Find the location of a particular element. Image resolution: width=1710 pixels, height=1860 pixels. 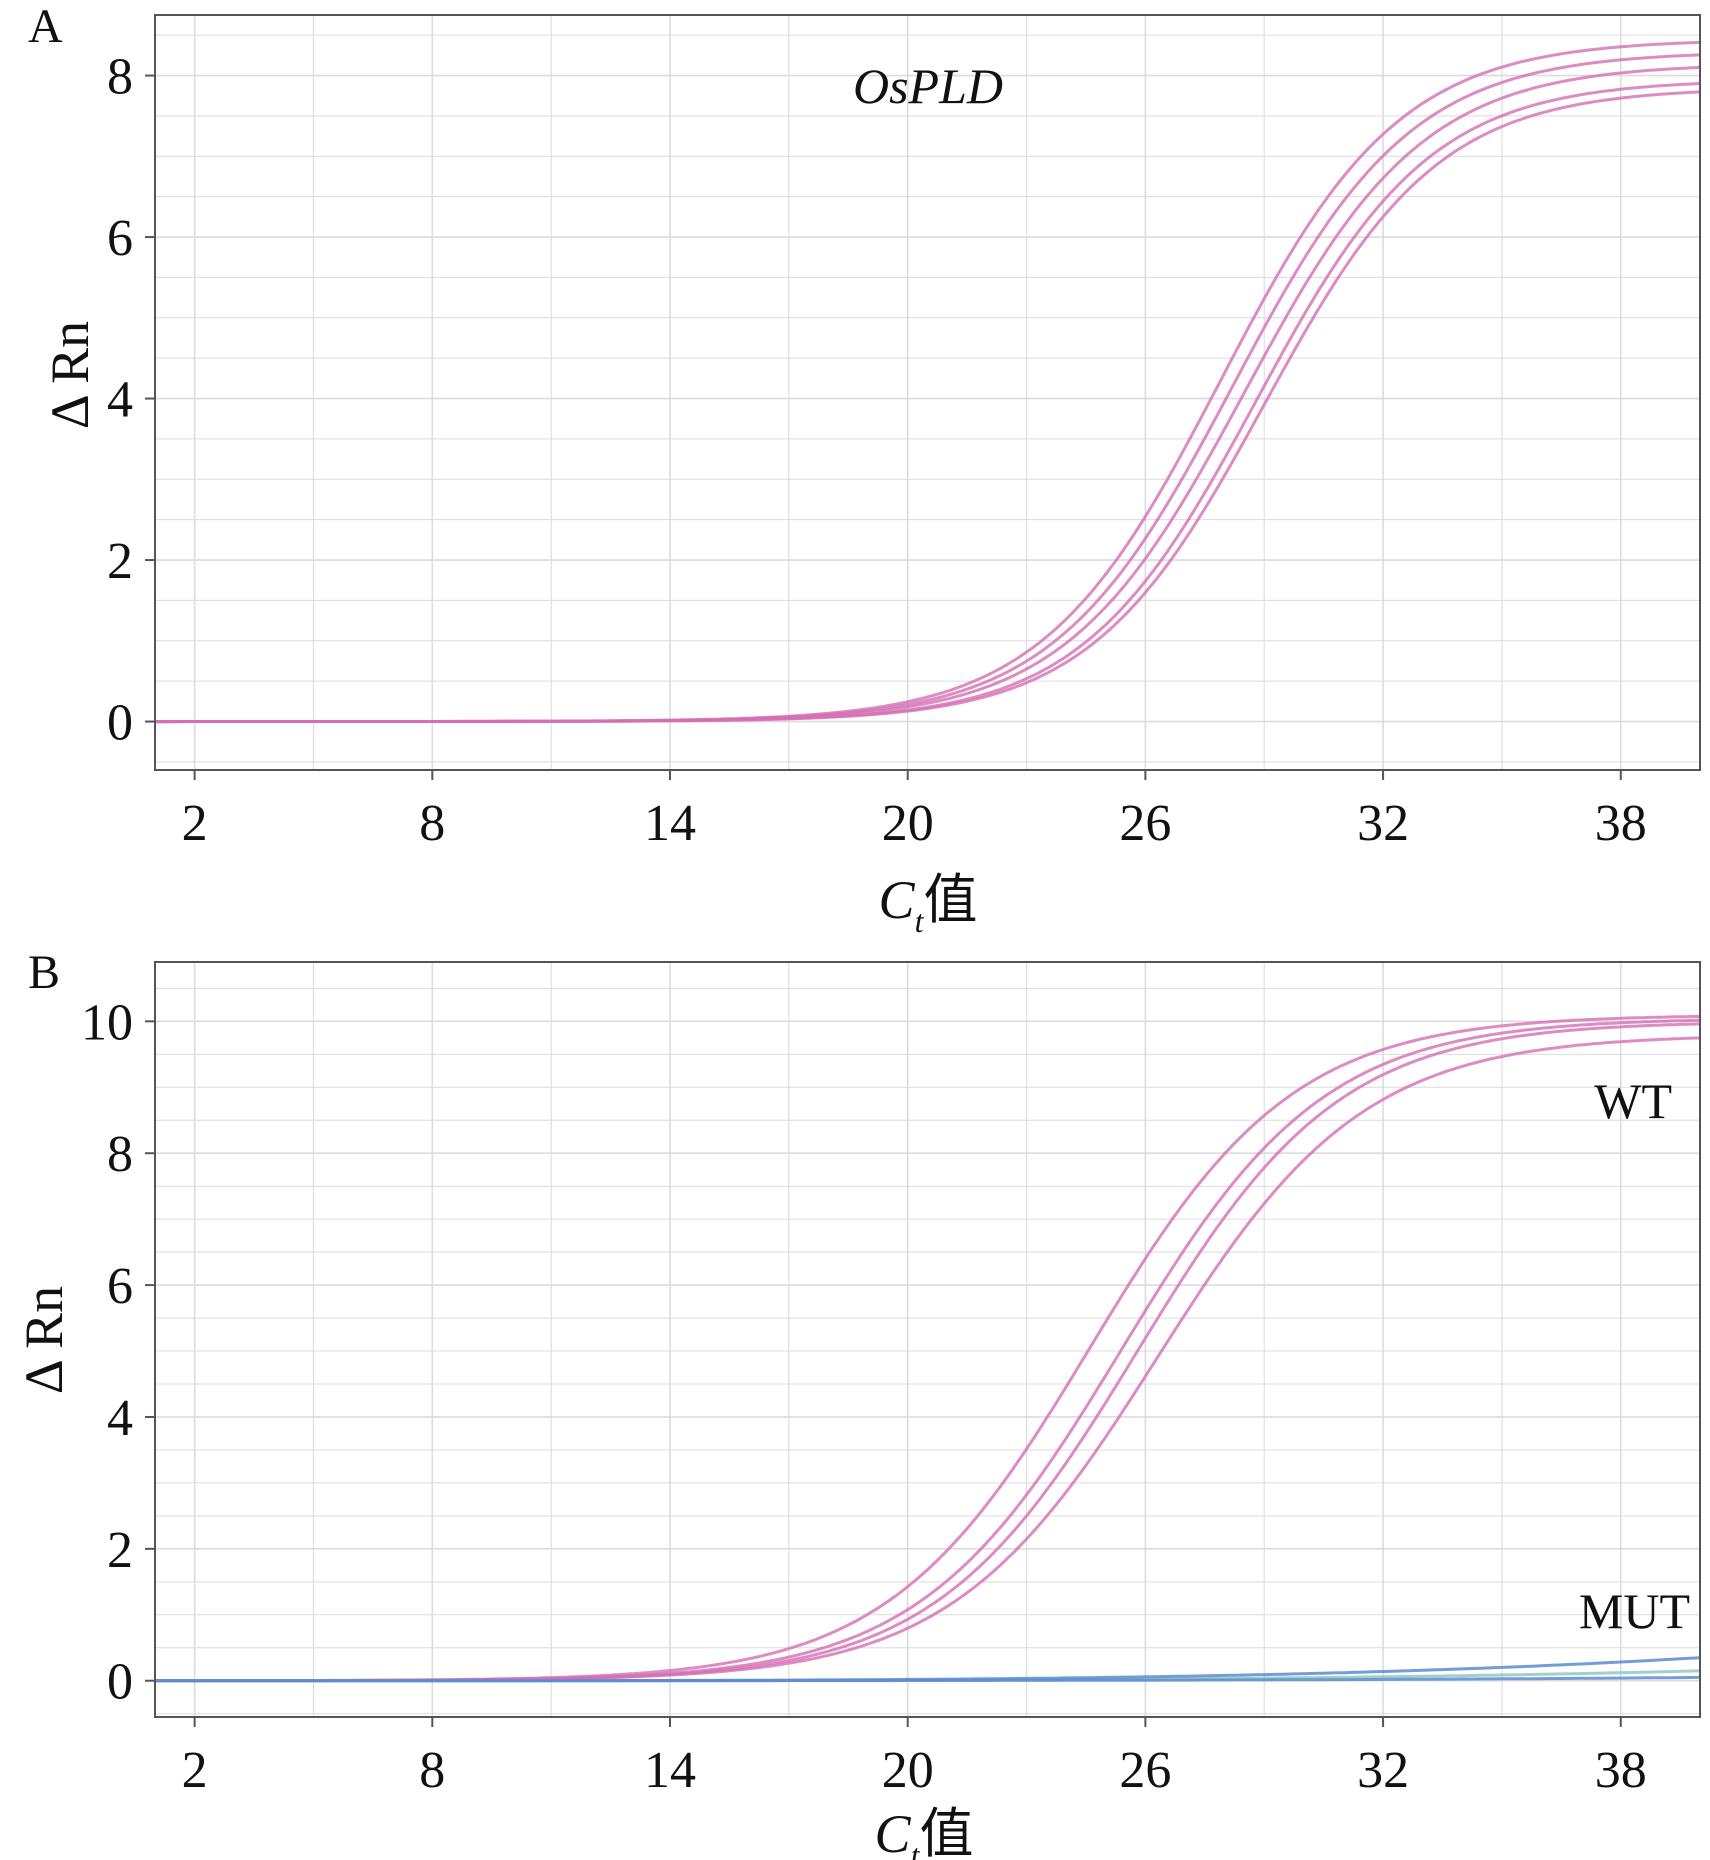

panel-b-letter: B is located at coordinates (44, 972).